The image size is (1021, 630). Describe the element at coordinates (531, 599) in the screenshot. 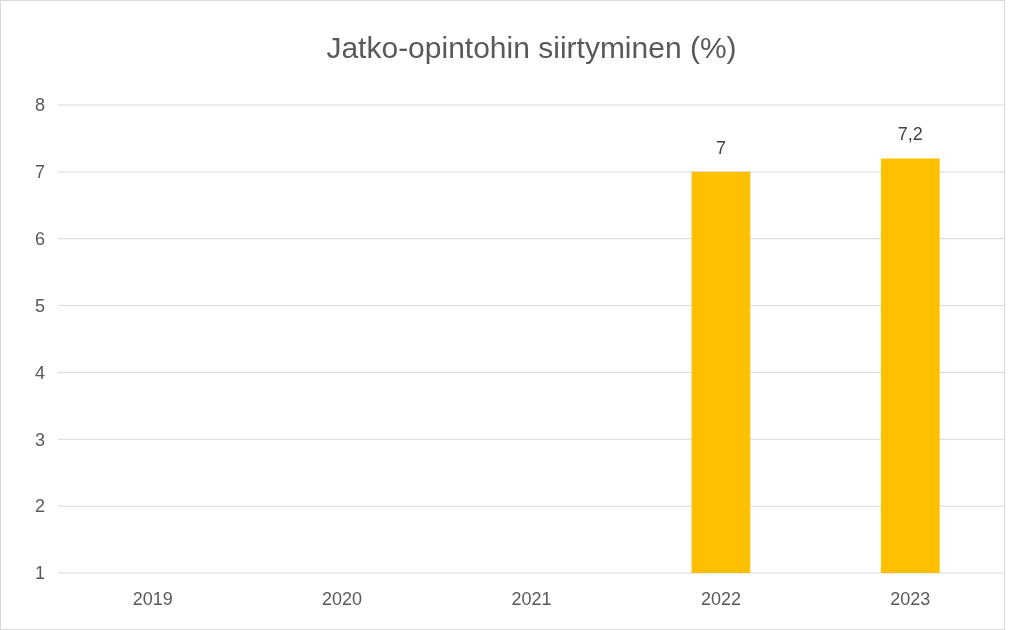

I see `x-tick-label: 2021` at that location.